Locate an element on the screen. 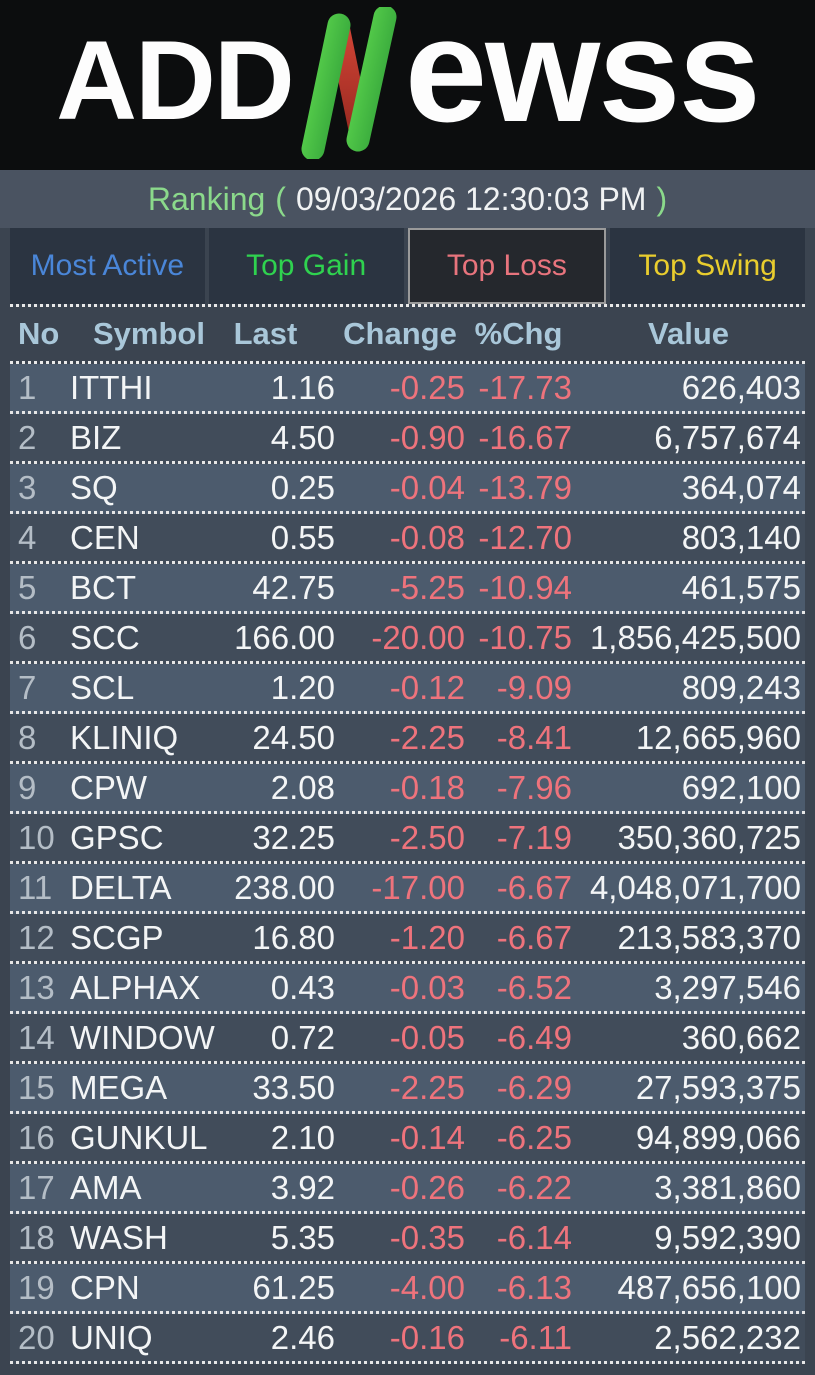  table-row: 3 SQ 0.25 -0.04 -13.79 364,074 is located at coordinates (407, 489).